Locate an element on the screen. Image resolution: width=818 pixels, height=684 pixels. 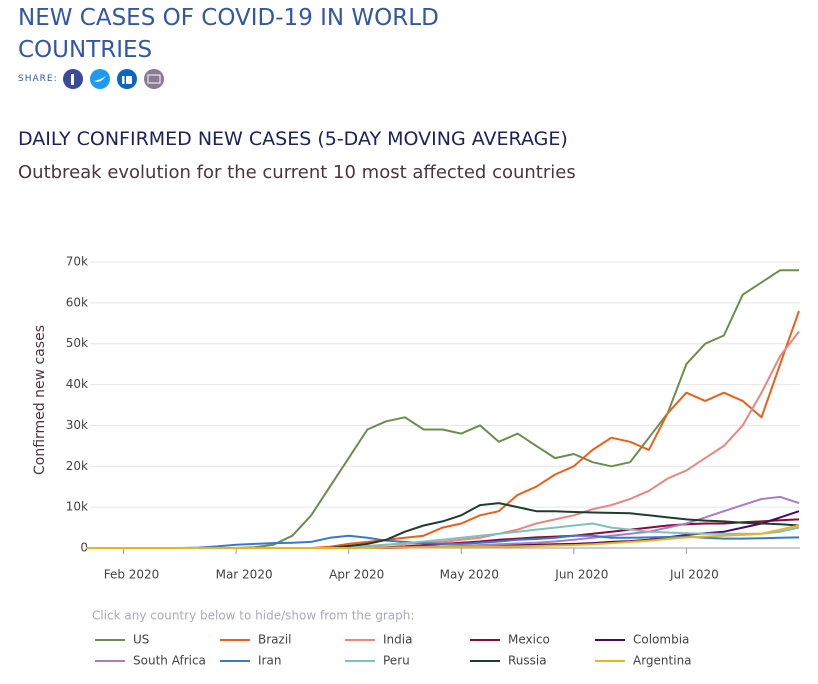
x-tick-label: Mar 2020 is located at coordinates (244, 575).